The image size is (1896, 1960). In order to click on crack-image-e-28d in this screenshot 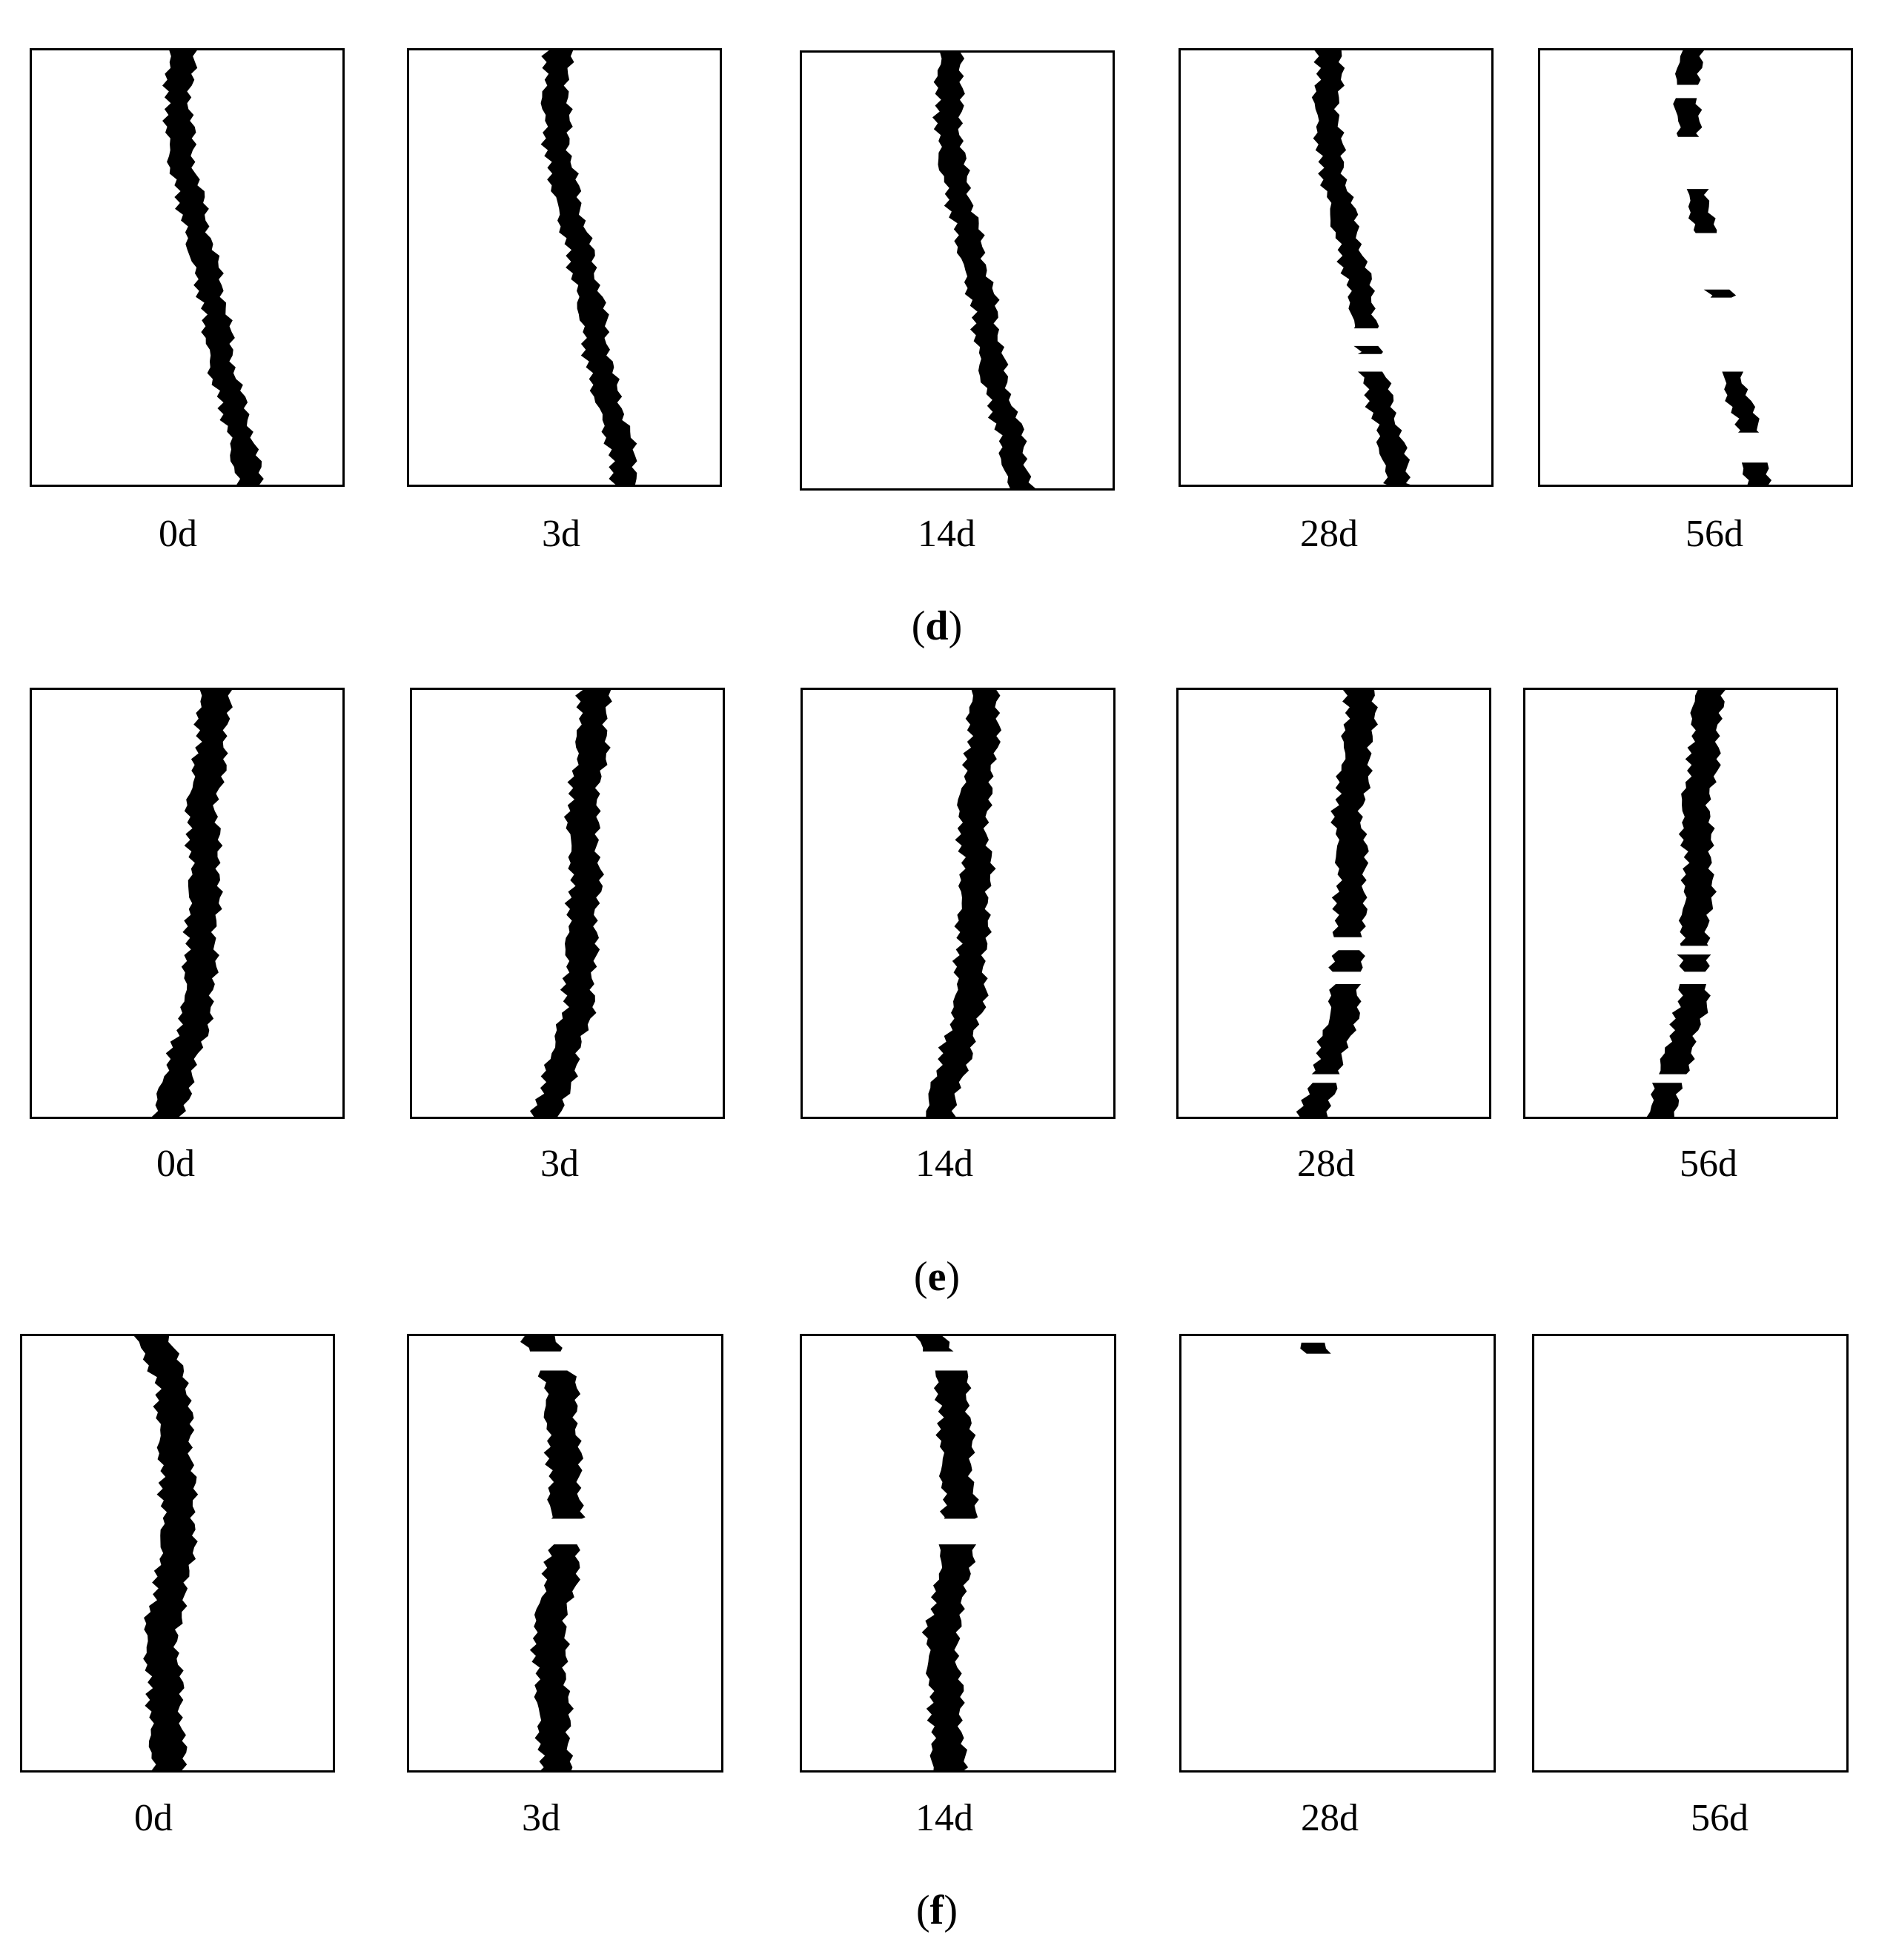, I will do `click(1333, 903)`.